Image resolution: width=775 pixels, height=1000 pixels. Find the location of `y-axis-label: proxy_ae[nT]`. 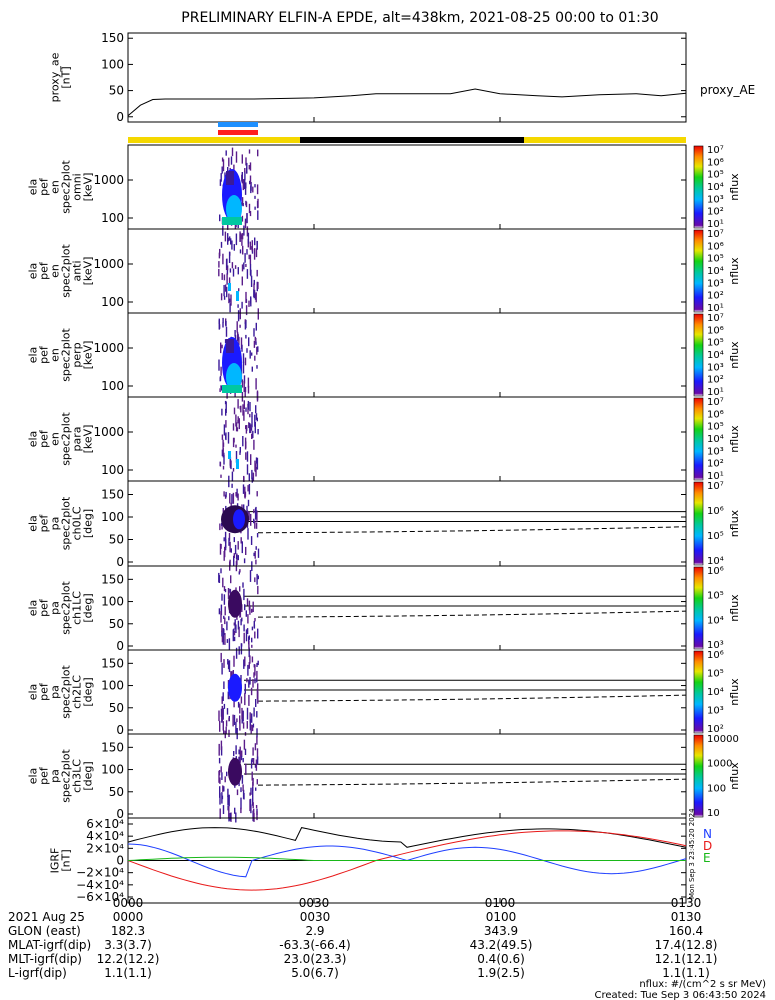

y-axis-label: proxy_ae[nT] is located at coordinates (61, 77).